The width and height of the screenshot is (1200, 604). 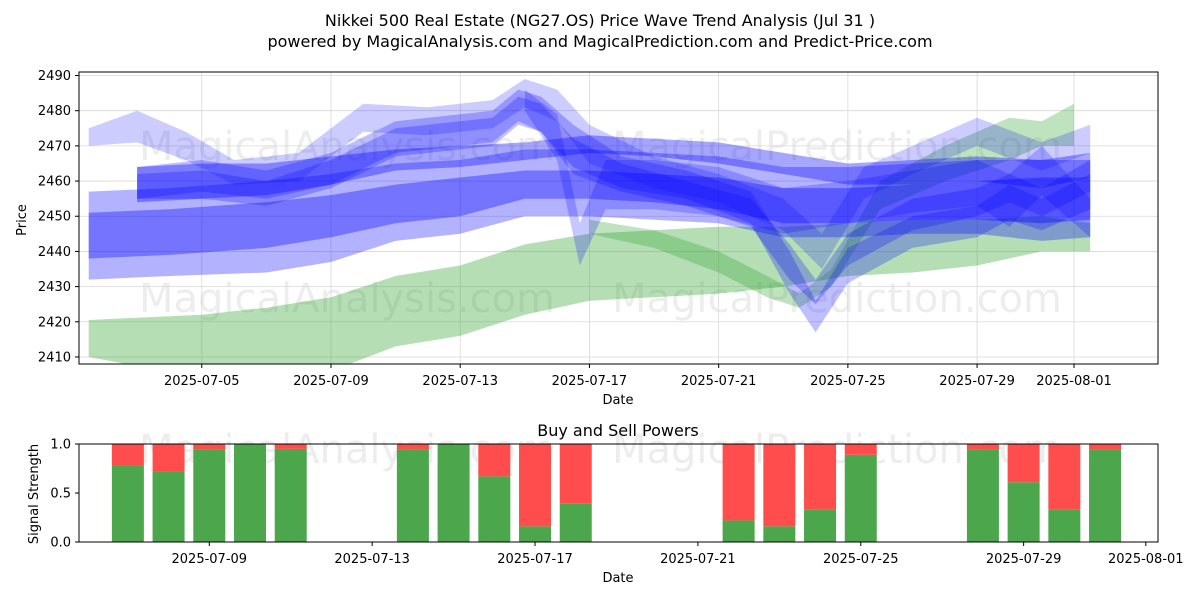 What do you see at coordinates (590, 381) in the screenshot?
I see `price-x-tick-label: 2025-07-17` at bounding box center [590, 381].